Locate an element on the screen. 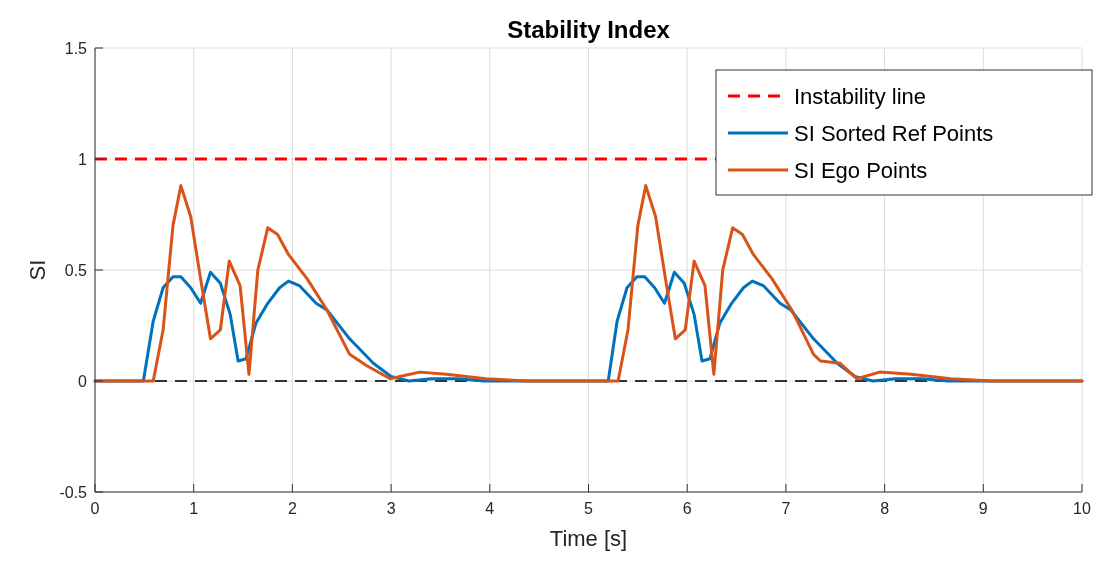 The width and height of the screenshot is (1096, 565). y-tick-label: -0.5 is located at coordinates (73, 492).